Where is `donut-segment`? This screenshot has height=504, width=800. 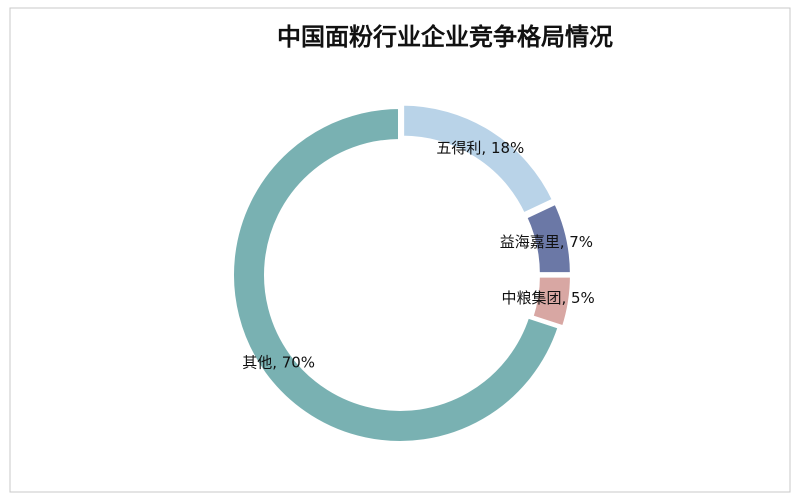 donut-segment is located at coordinates (478, 159).